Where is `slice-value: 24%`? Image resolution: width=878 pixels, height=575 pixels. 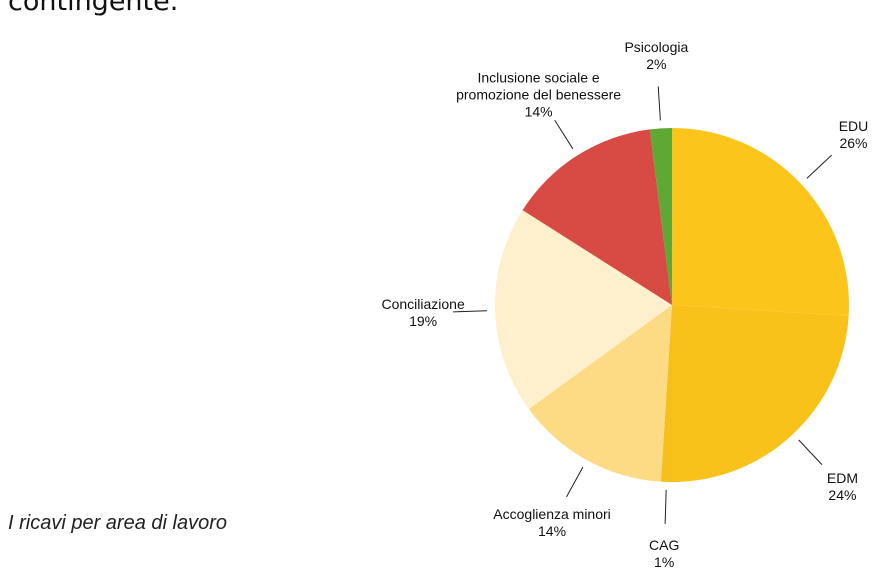
slice-value: 24% is located at coordinates (842, 494).